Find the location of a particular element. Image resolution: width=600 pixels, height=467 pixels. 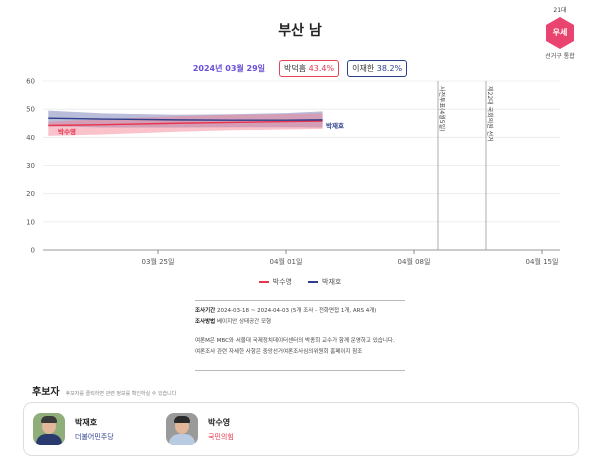

svg-text: 박재호 is located at coordinates (335, 125).